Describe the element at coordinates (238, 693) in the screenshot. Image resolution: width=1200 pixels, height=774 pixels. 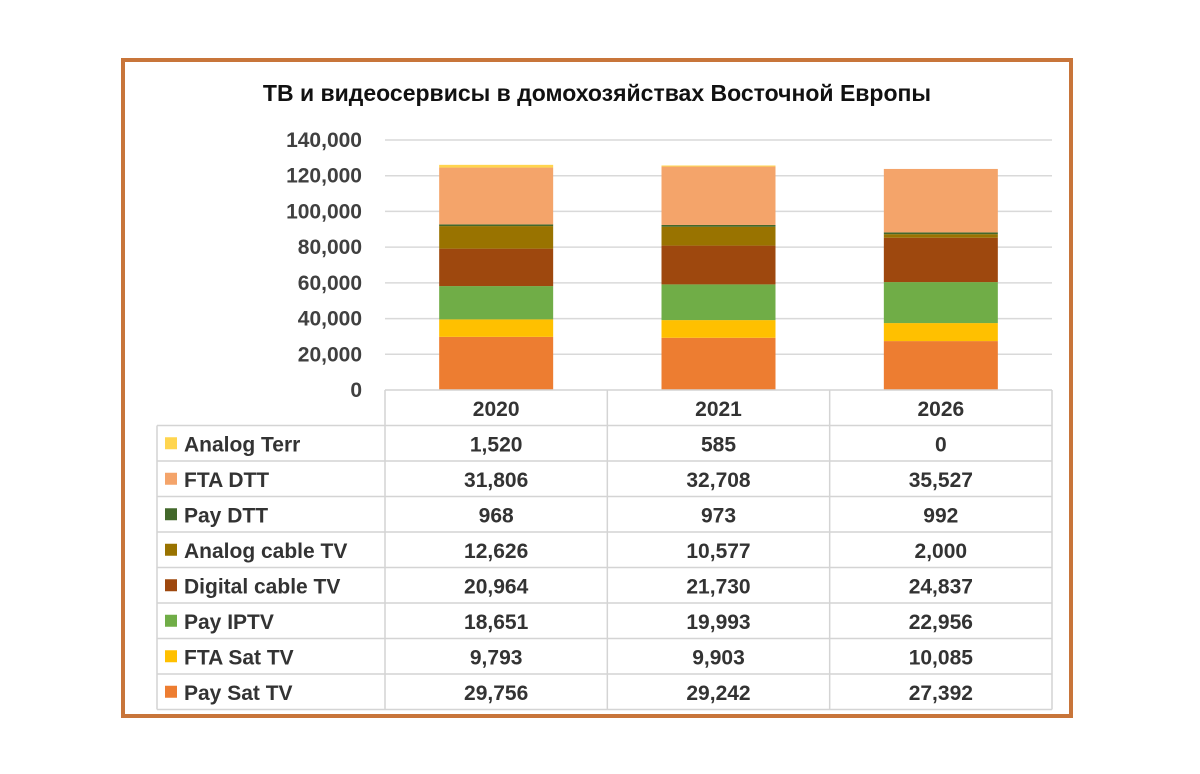
I see `legend-label: Pay Sat TV` at that location.